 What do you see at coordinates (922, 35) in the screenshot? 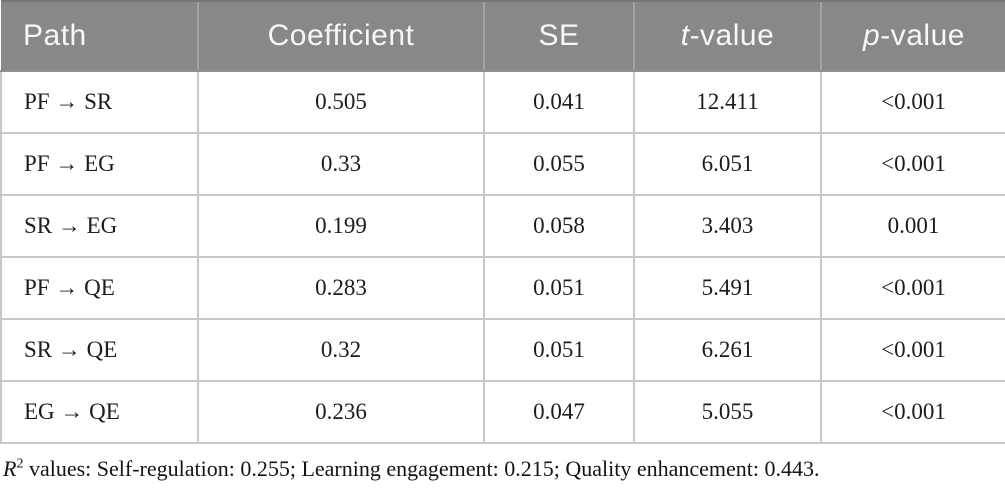
I see `p-value-suffix: -value` at bounding box center [922, 35].